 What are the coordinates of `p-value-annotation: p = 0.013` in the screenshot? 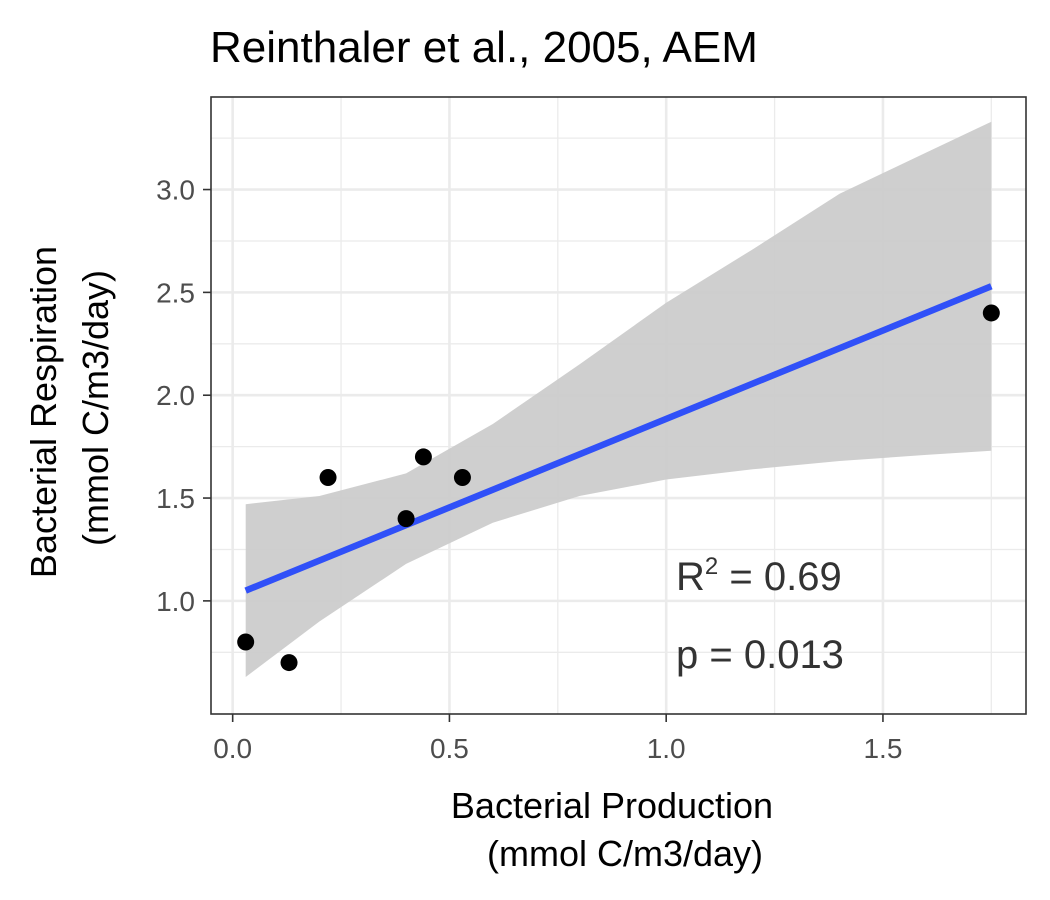 It's located at (760, 655).